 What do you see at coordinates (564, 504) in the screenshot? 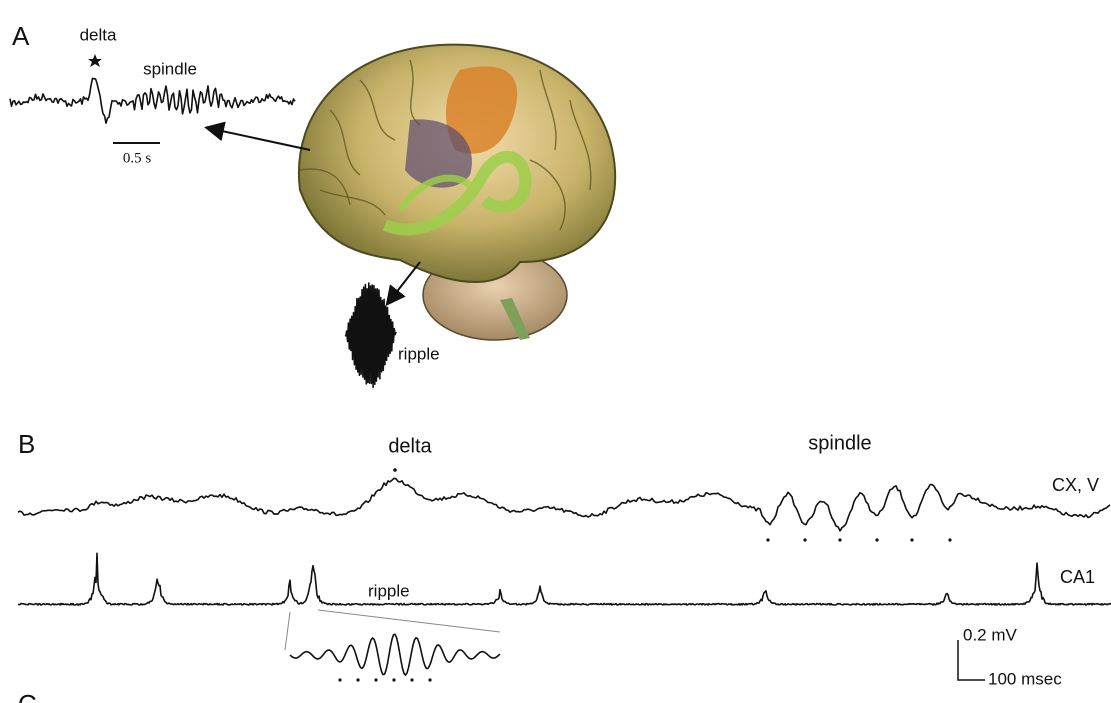
I see `cx-trace` at bounding box center [564, 504].